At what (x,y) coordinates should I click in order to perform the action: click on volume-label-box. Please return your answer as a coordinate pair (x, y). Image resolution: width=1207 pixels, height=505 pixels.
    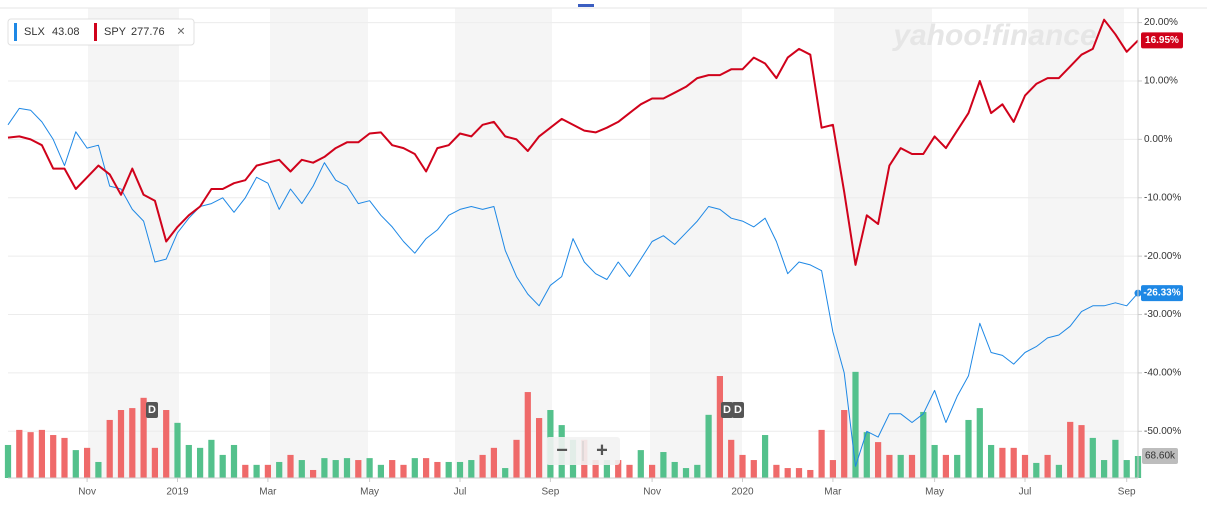
    Looking at the image, I should click on (1160, 456).